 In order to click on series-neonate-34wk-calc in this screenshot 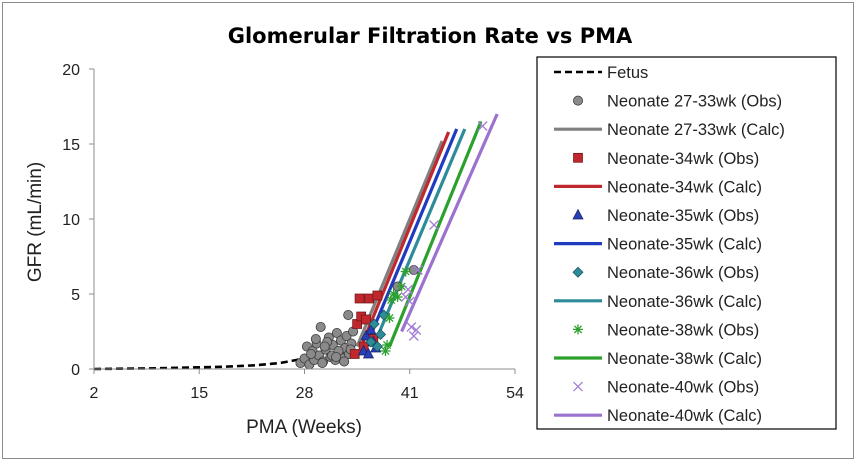, I will do `click(405, 239)`.